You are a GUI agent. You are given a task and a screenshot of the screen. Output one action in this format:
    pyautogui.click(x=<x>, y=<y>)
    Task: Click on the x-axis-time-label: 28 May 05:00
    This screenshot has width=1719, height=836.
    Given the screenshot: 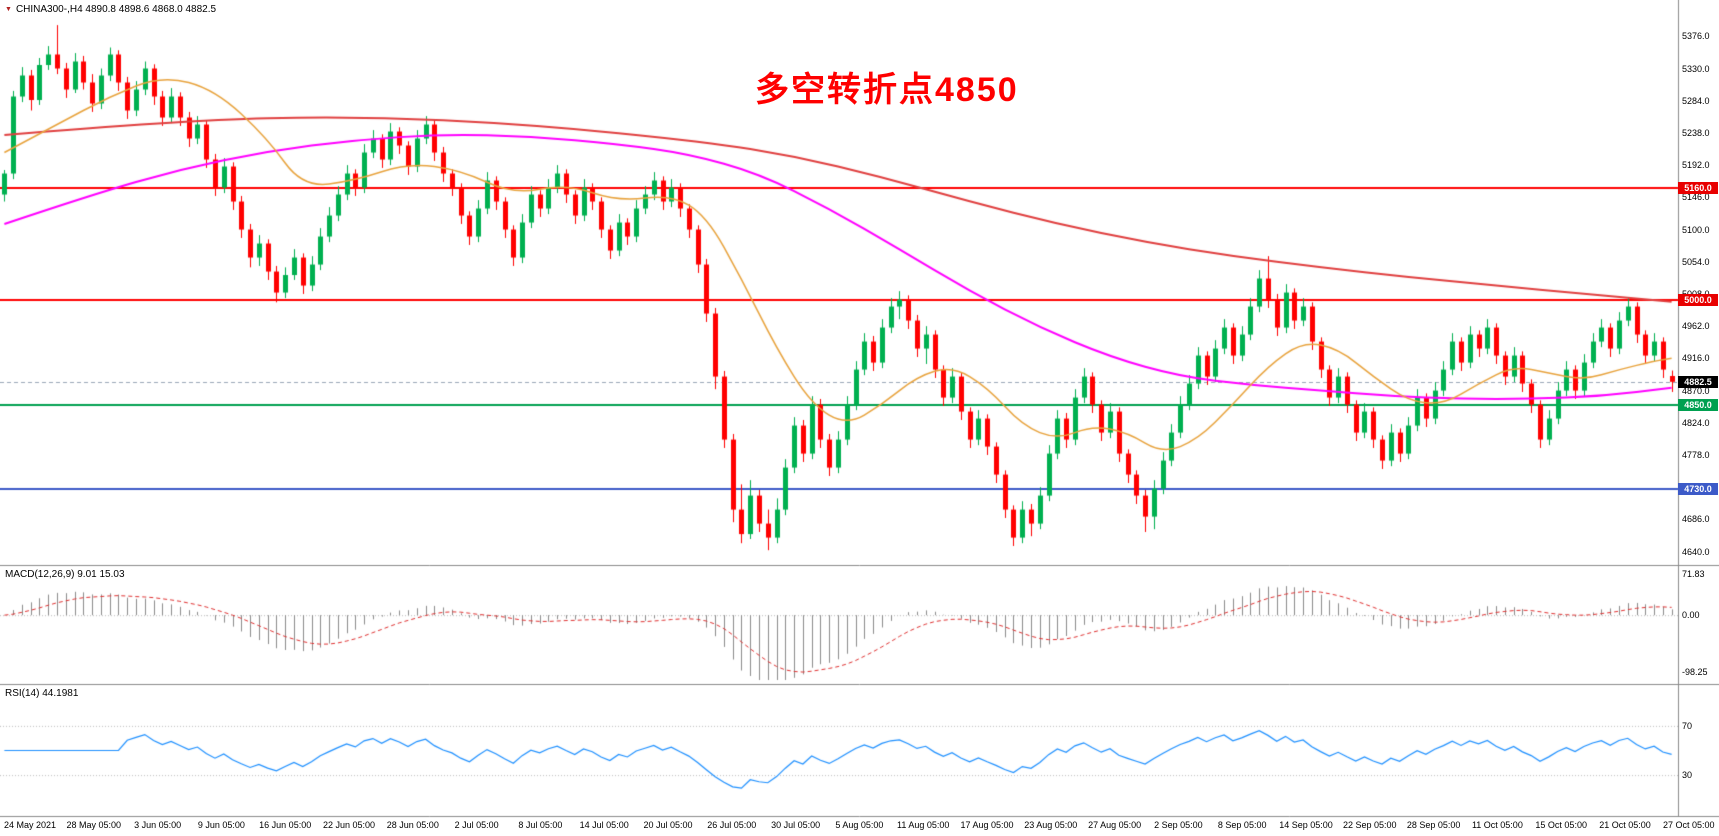 What is the action you would take?
    pyautogui.click(x=94, y=825)
    